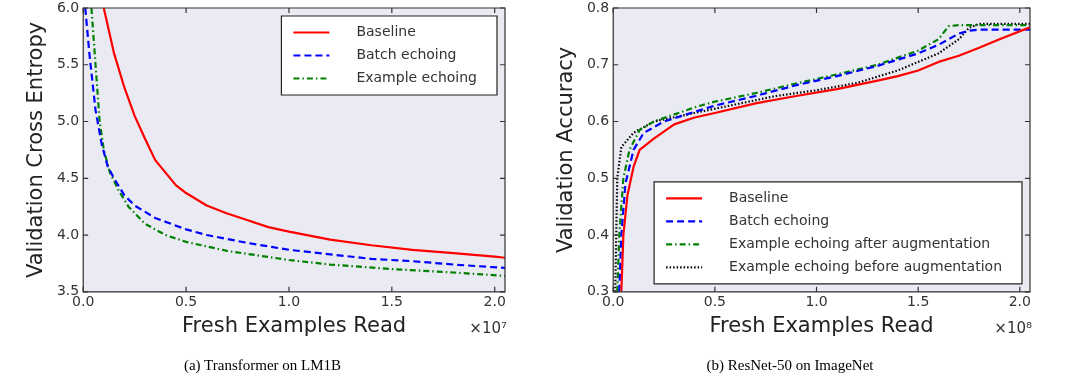 This screenshot has width=1080, height=385. Describe the element at coordinates (68, 63) in the screenshot. I see `y-tick-label: 5.5` at that location.